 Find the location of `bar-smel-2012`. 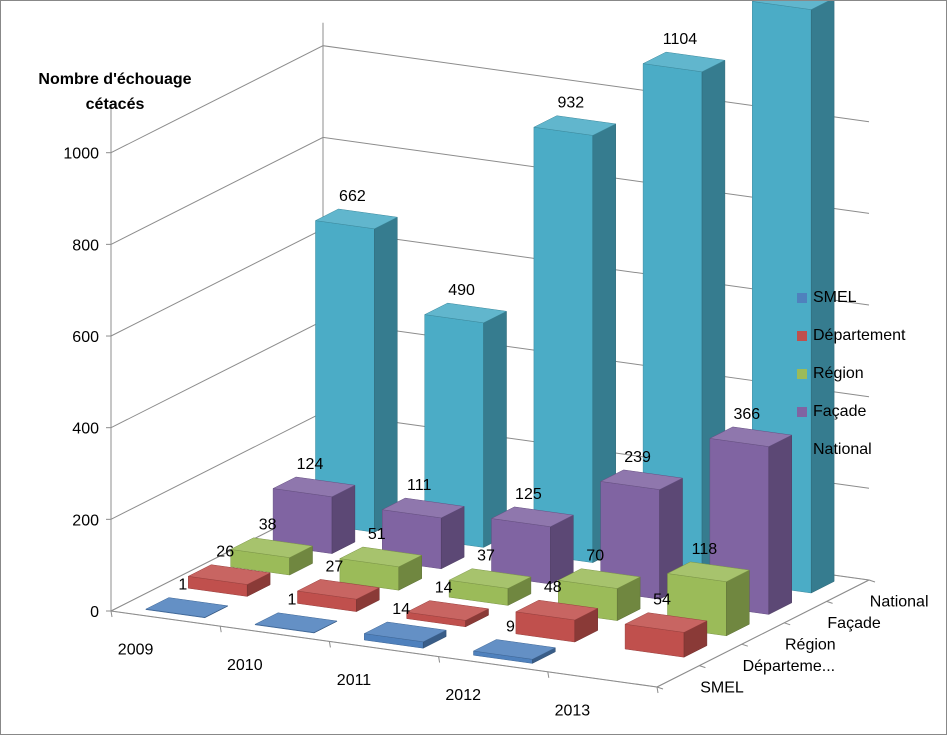

bar-smel-2012 is located at coordinates (514, 651).